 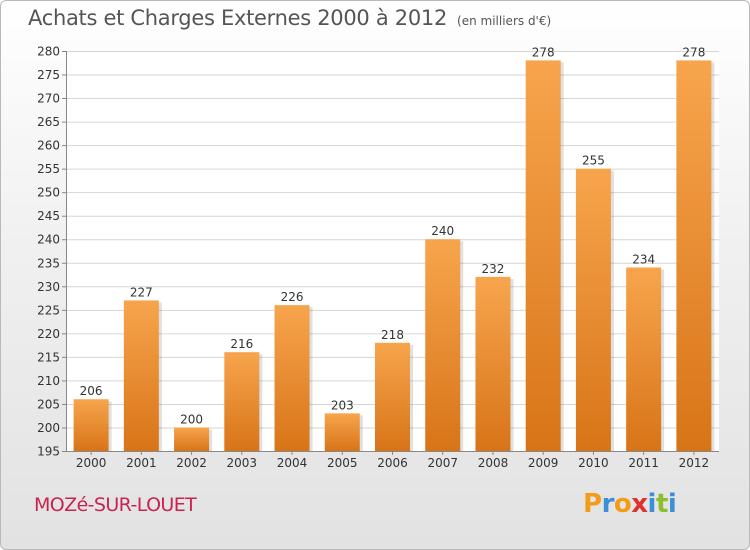 What do you see at coordinates (661, 504) in the screenshot?
I see `logo-letter: t` at bounding box center [661, 504].